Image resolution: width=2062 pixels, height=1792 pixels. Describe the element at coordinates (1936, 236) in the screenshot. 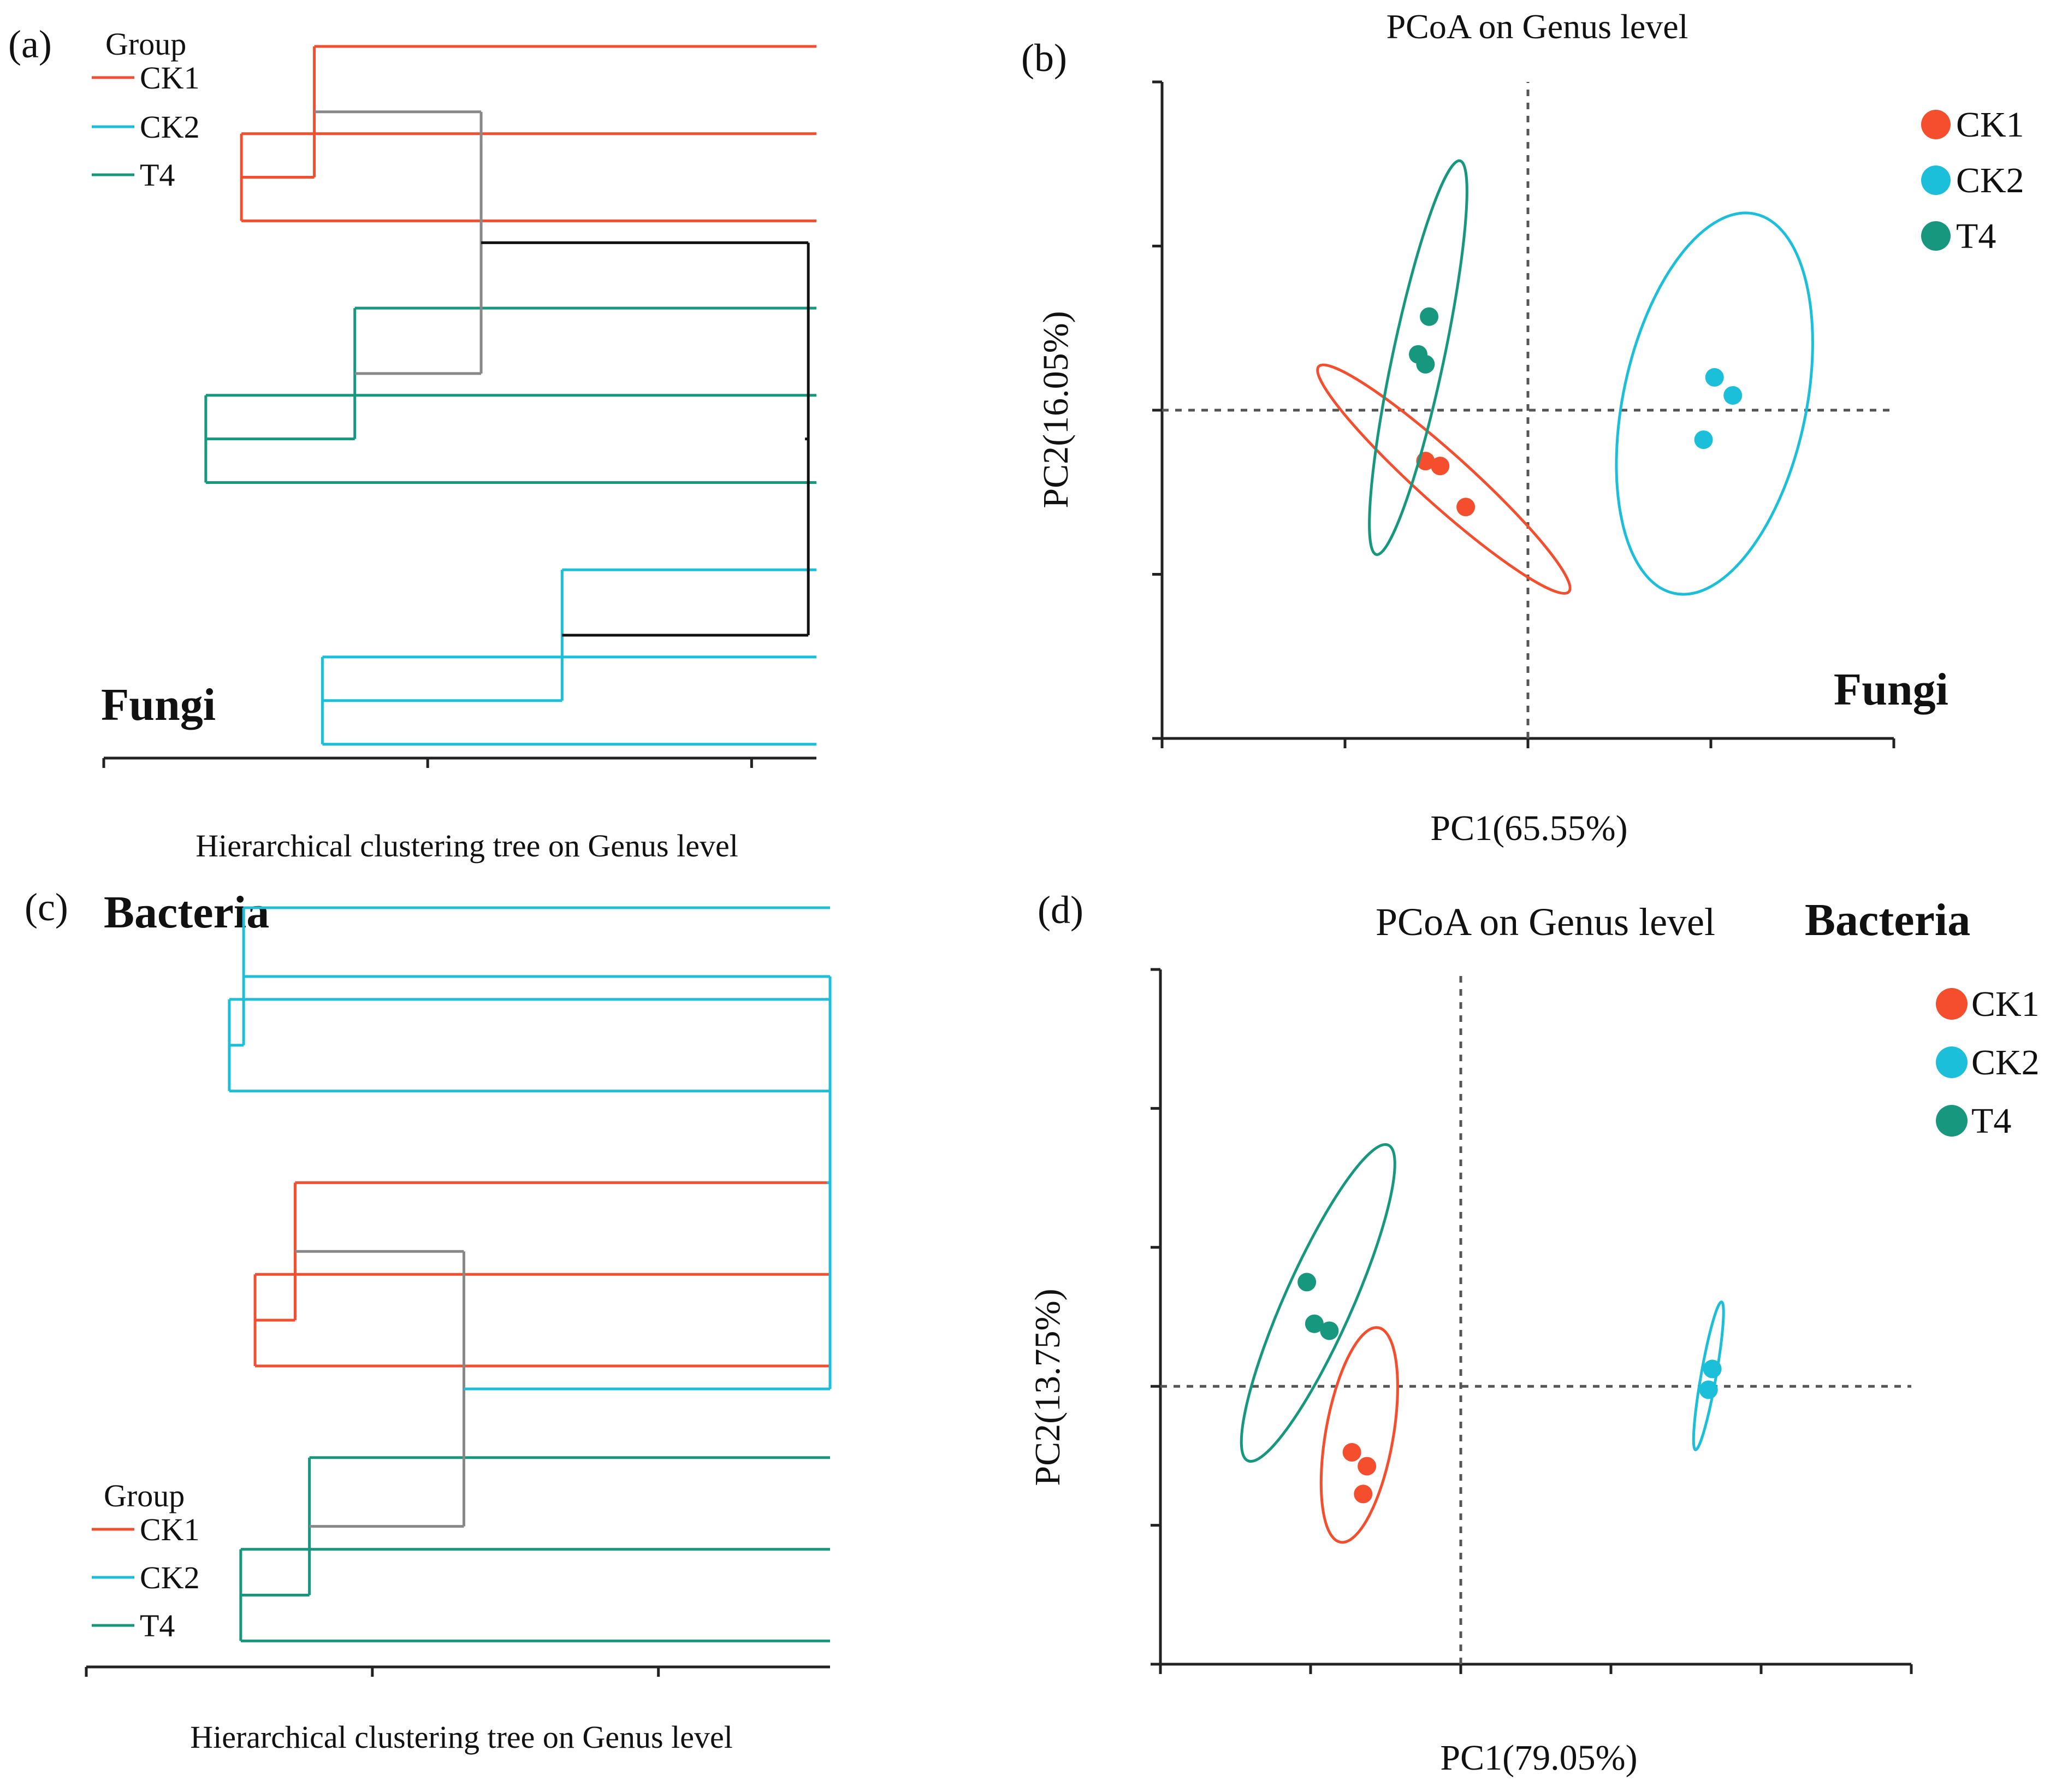

I see `panel-b-legend-dot-t4` at that location.